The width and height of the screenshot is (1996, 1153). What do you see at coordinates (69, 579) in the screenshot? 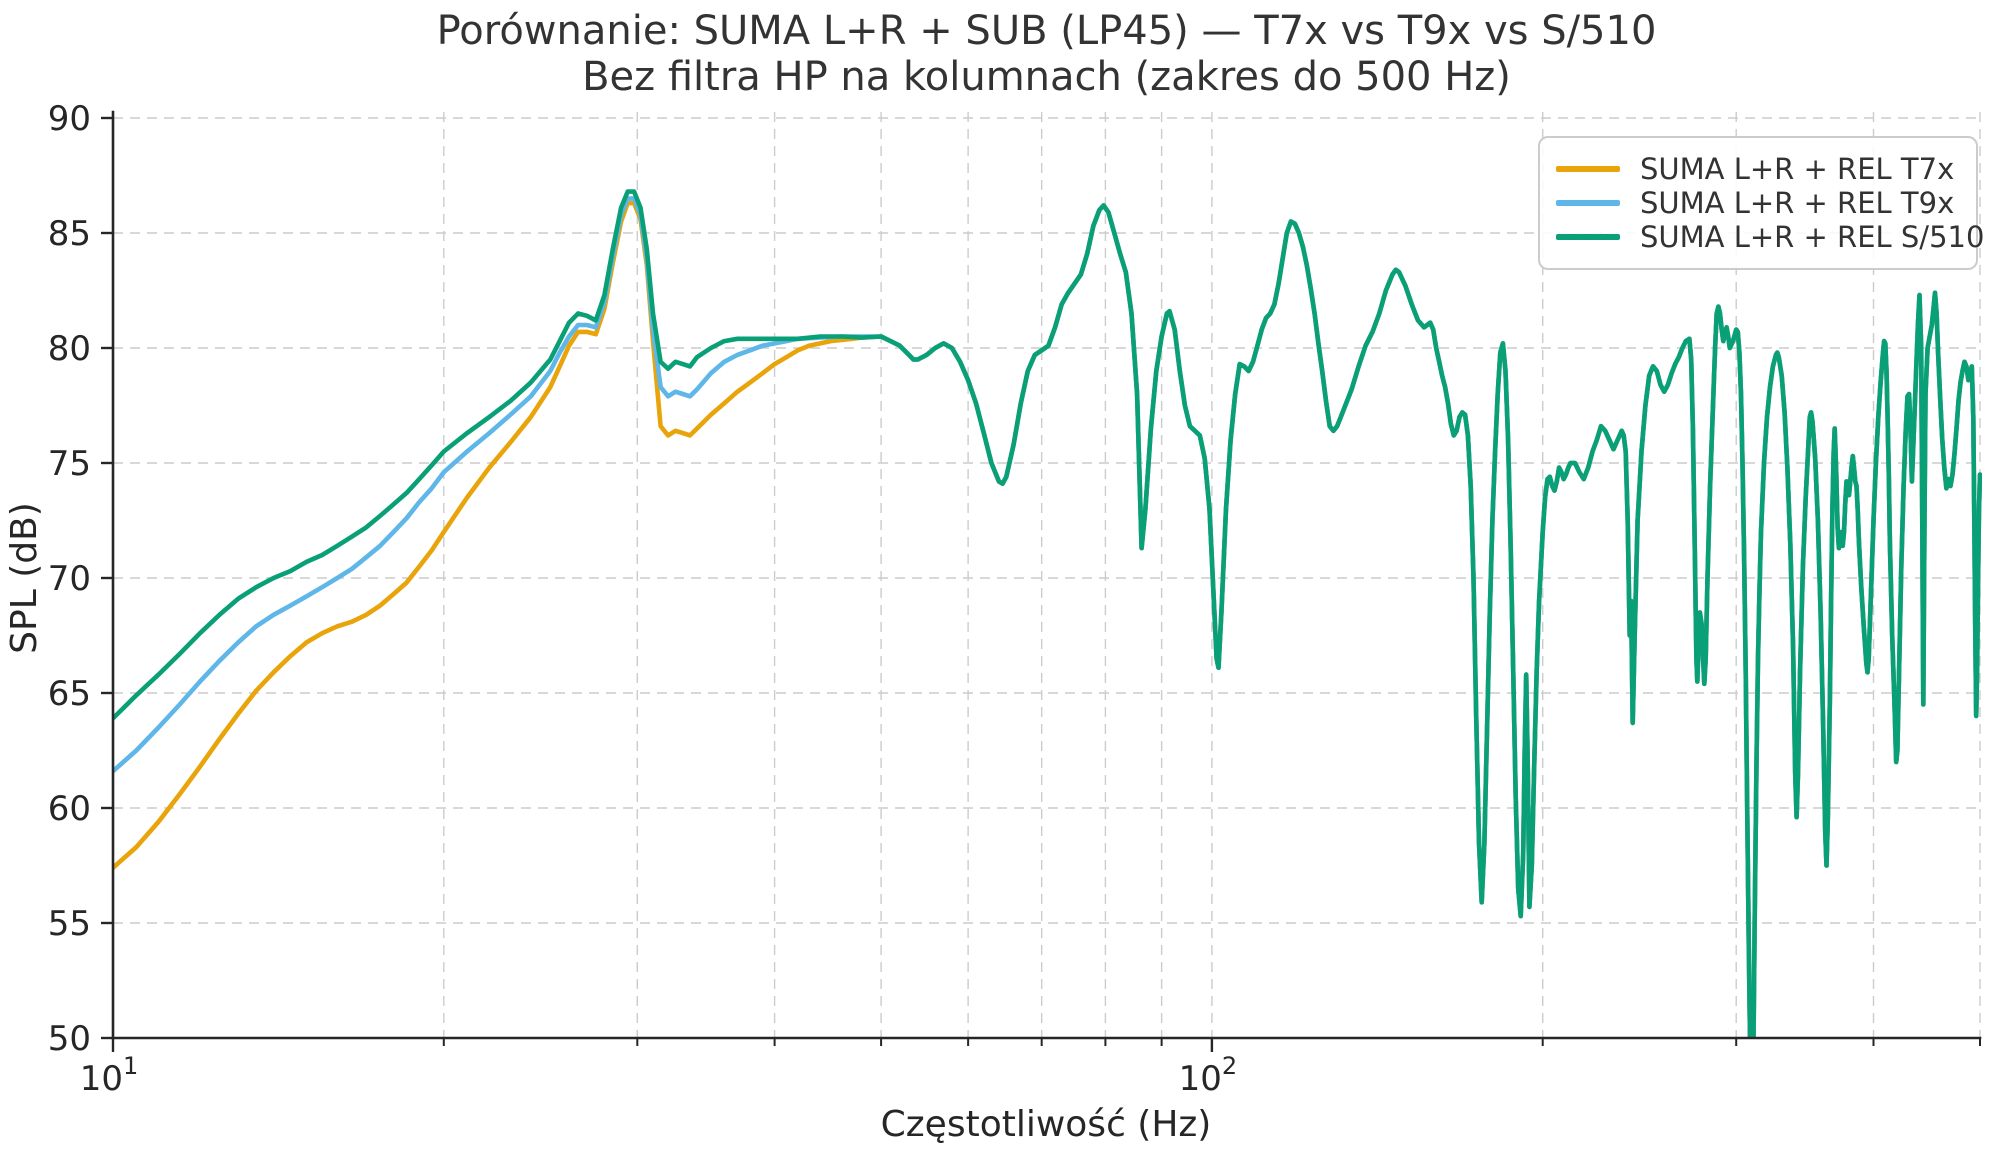
I see `y-tick-label: 70` at bounding box center [69, 579].